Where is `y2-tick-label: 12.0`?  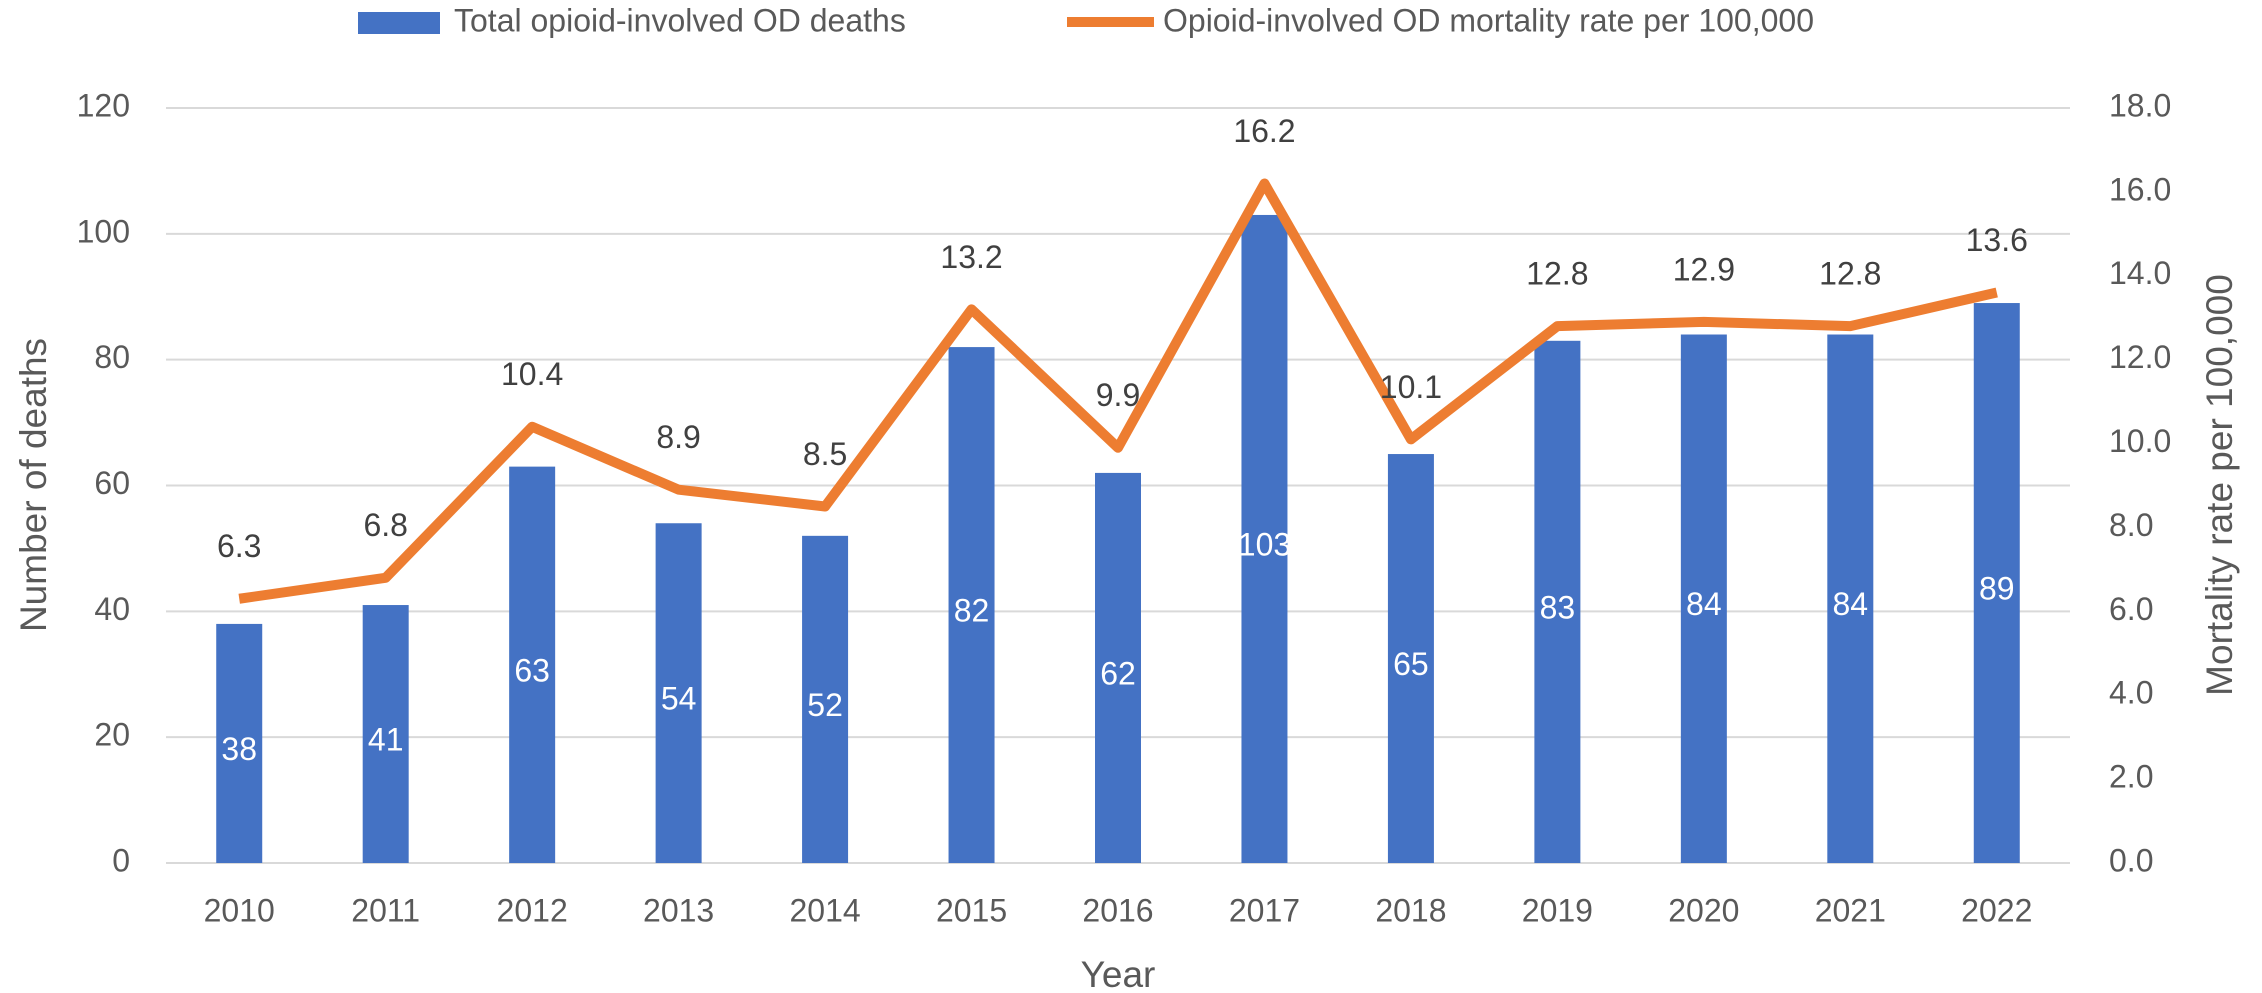
y2-tick-label: 12.0 is located at coordinates (2140, 357).